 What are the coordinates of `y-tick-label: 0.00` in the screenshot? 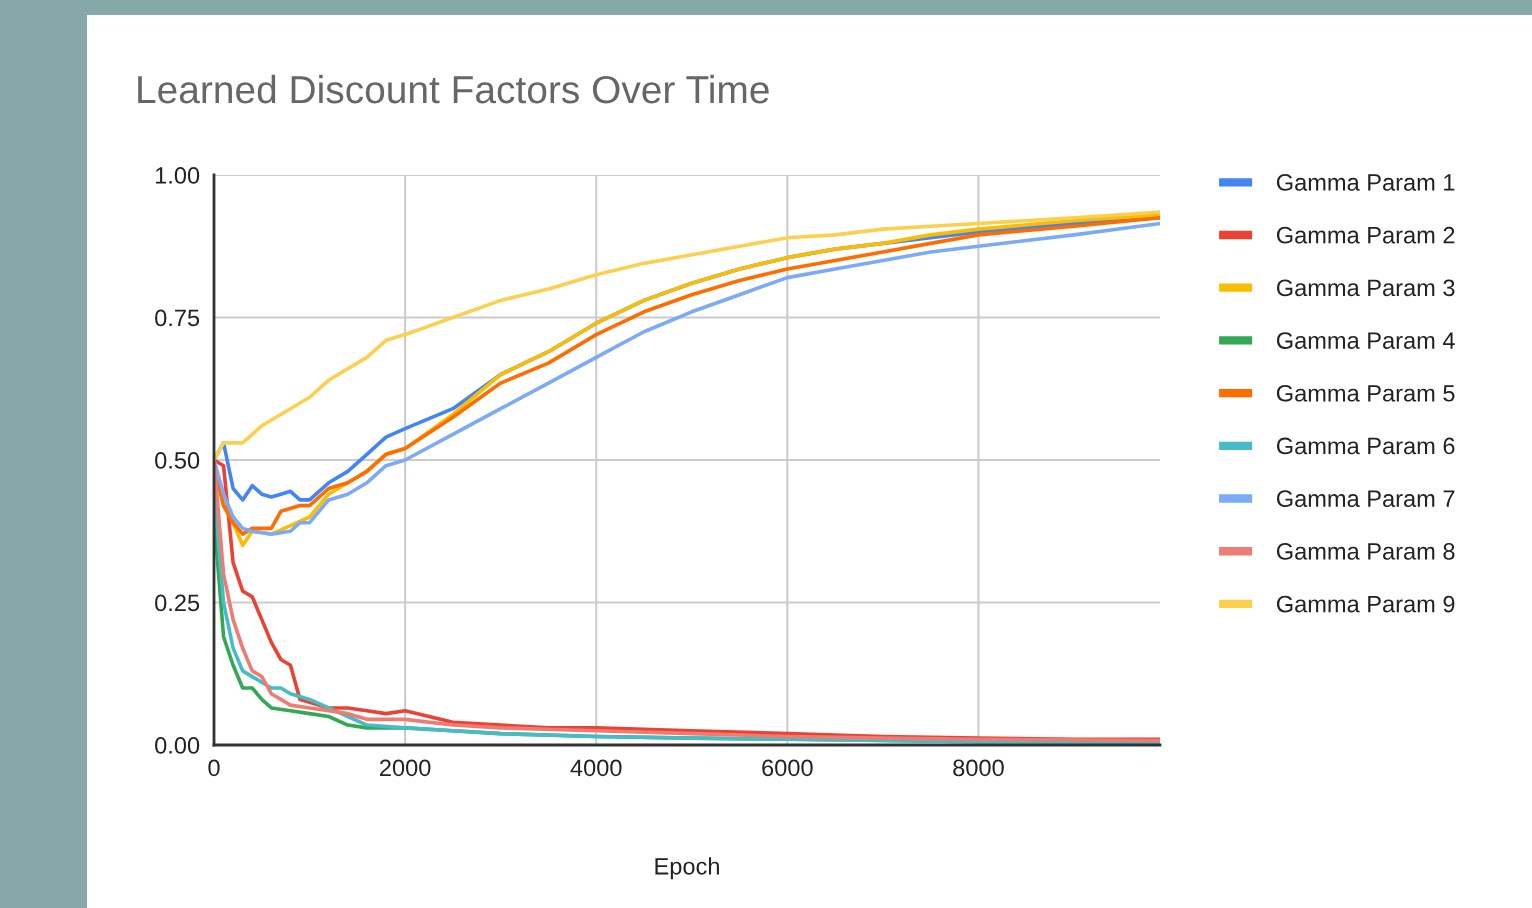 It's located at (177, 745).